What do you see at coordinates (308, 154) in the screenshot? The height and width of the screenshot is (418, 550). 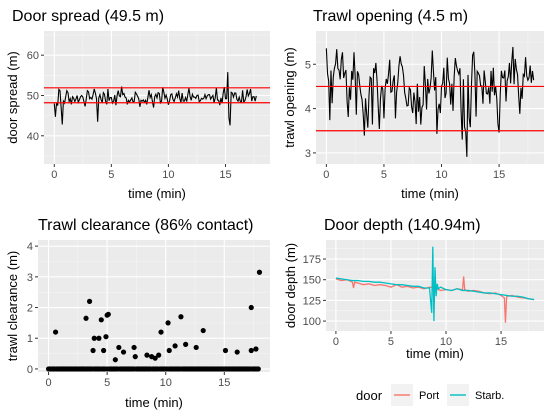 I see `trawl-opening-y-tick-label: 3` at bounding box center [308, 154].